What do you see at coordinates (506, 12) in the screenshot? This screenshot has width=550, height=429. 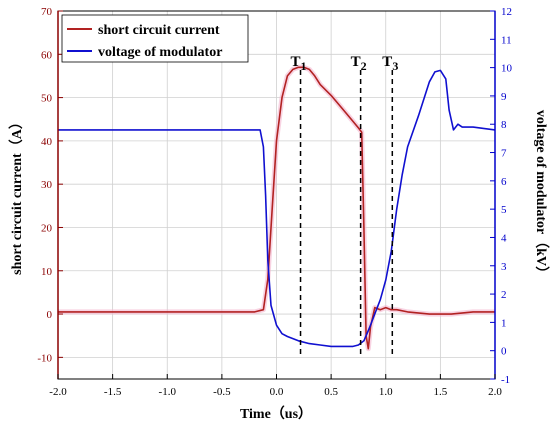 I see `right-tick-label: 12` at bounding box center [506, 12].